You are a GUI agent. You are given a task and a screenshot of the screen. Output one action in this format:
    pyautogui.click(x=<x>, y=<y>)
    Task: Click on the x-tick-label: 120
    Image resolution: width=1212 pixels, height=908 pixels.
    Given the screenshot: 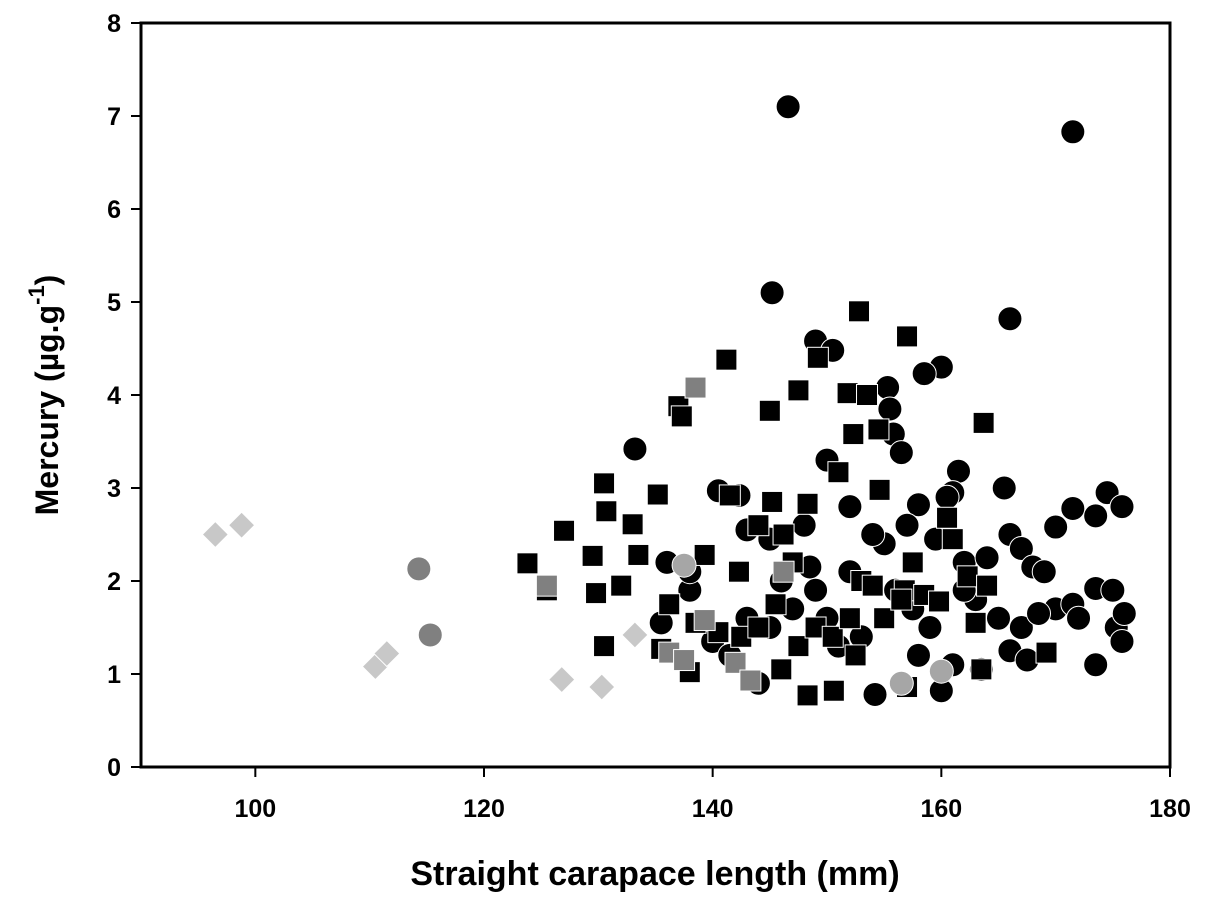 What is the action you would take?
    pyautogui.click(x=484, y=809)
    